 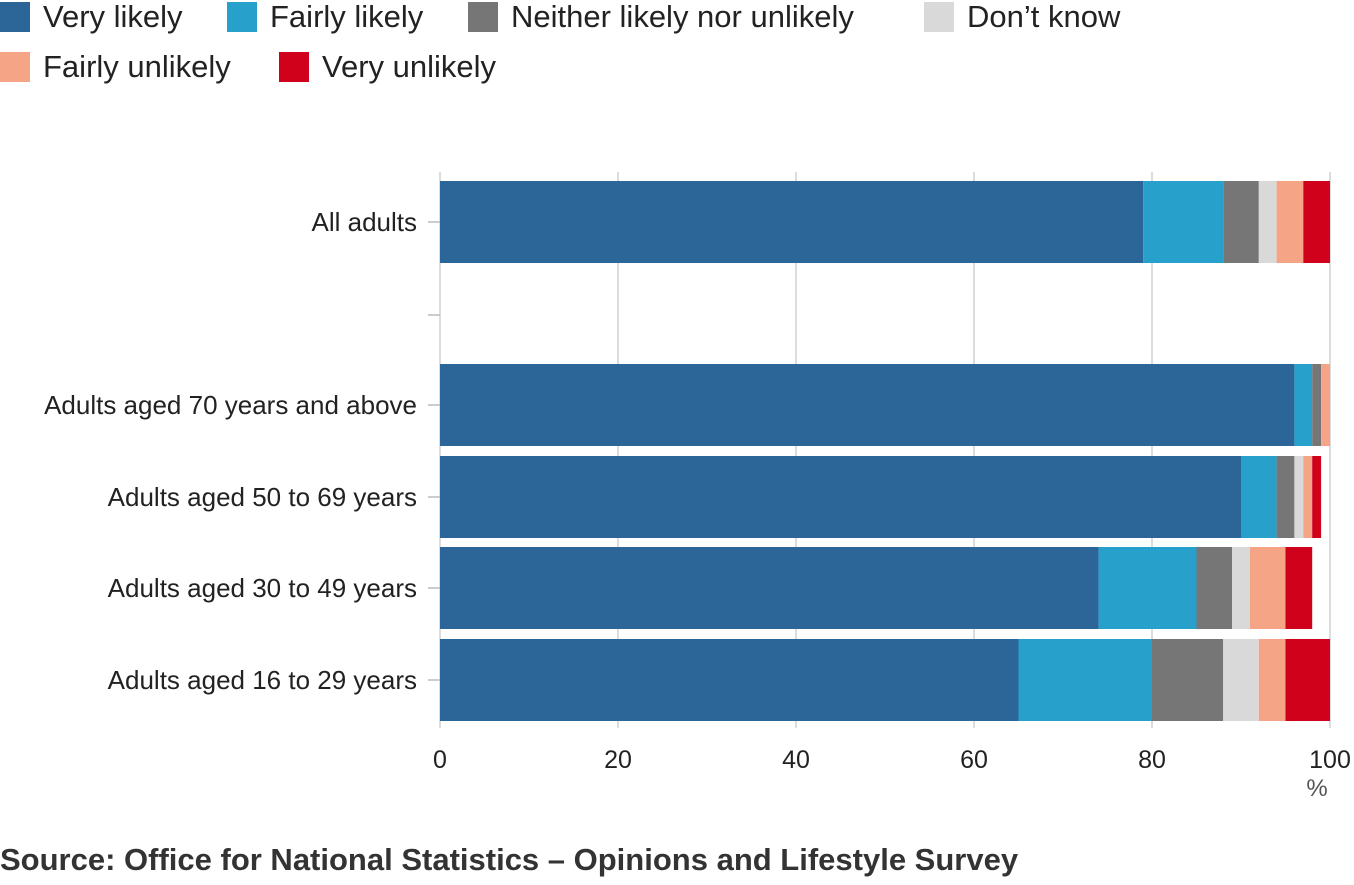 I want to click on x-tick-label: 0, so click(x=440, y=760).